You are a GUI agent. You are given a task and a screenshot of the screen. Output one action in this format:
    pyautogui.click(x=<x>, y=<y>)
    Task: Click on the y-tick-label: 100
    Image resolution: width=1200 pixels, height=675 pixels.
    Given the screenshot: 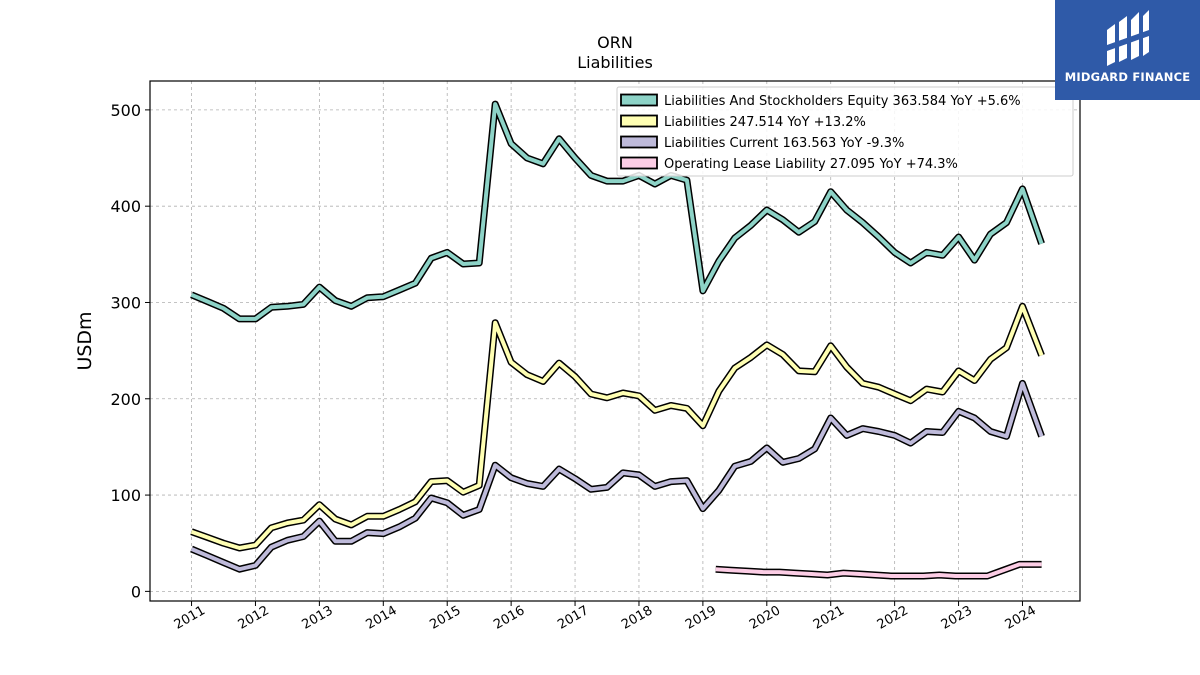 What is the action you would take?
    pyautogui.click(x=125, y=495)
    